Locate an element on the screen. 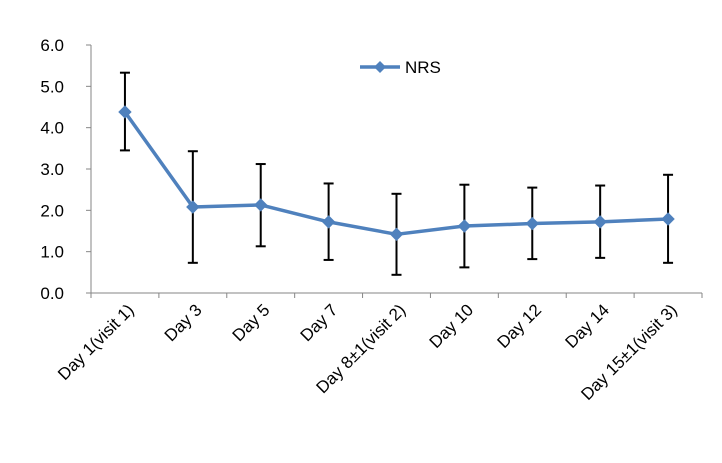  x-tick-label: Day 3 is located at coordinates (183, 322).